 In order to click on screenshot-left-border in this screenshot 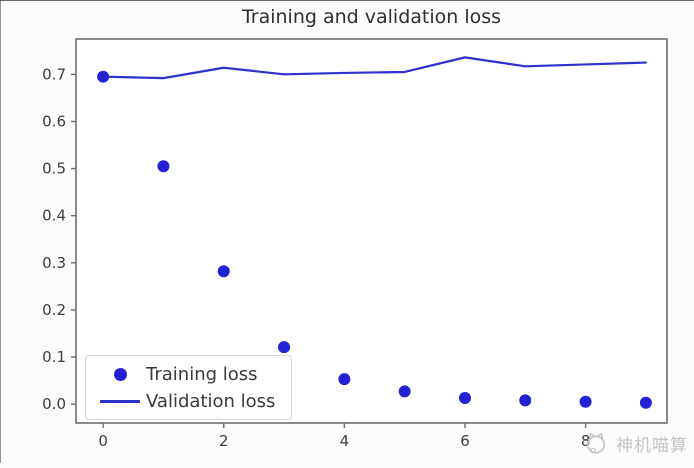, I will do `click(0, 231)`.